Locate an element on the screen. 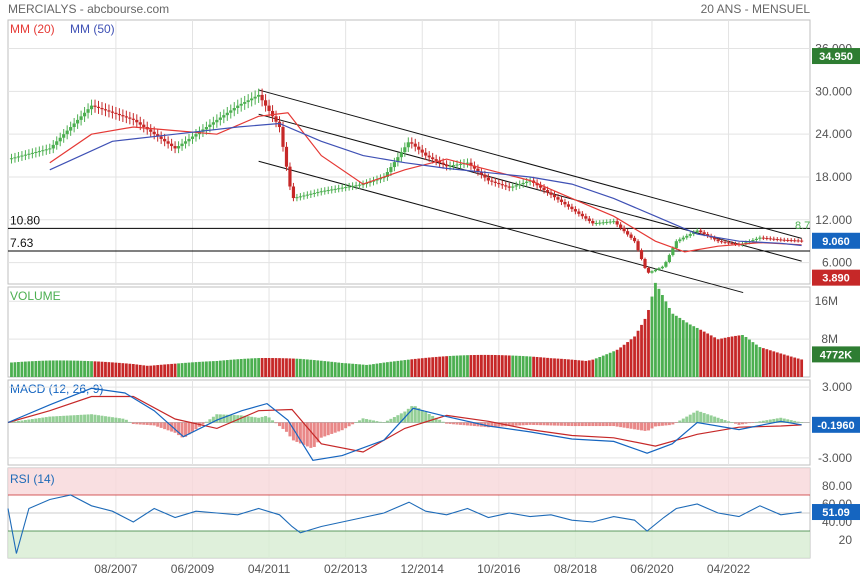  level-label: 7.63 is located at coordinates (22, 243).